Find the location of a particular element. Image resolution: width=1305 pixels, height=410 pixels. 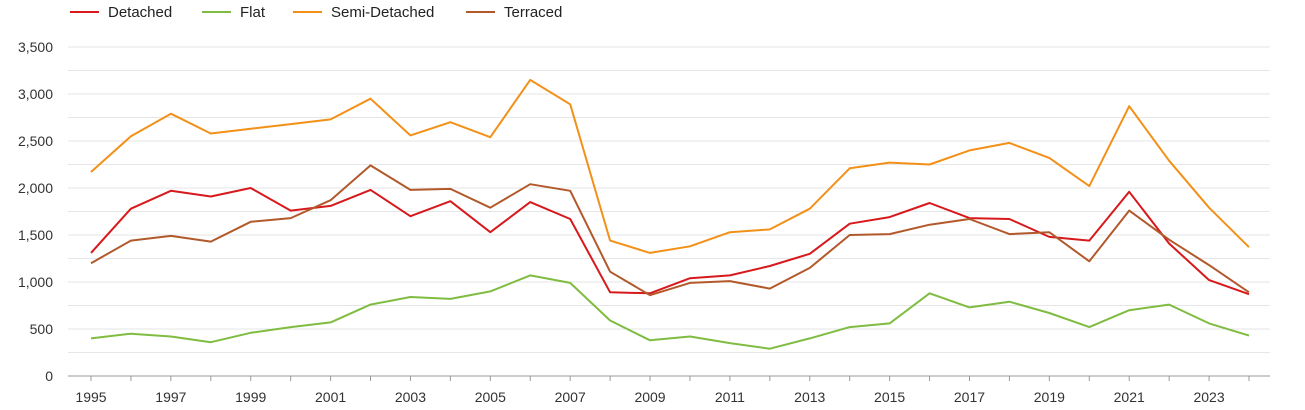

x-tick-label: 1999 is located at coordinates (250, 397).